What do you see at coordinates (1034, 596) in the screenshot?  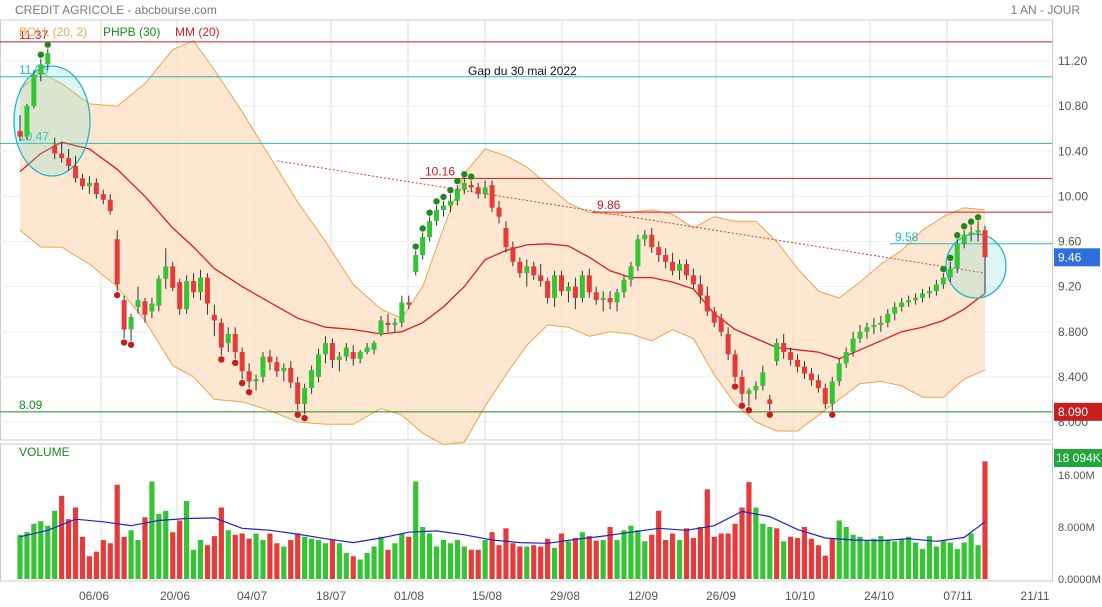 I see `x-tick-label: 21/11` at bounding box center [1034, 596].